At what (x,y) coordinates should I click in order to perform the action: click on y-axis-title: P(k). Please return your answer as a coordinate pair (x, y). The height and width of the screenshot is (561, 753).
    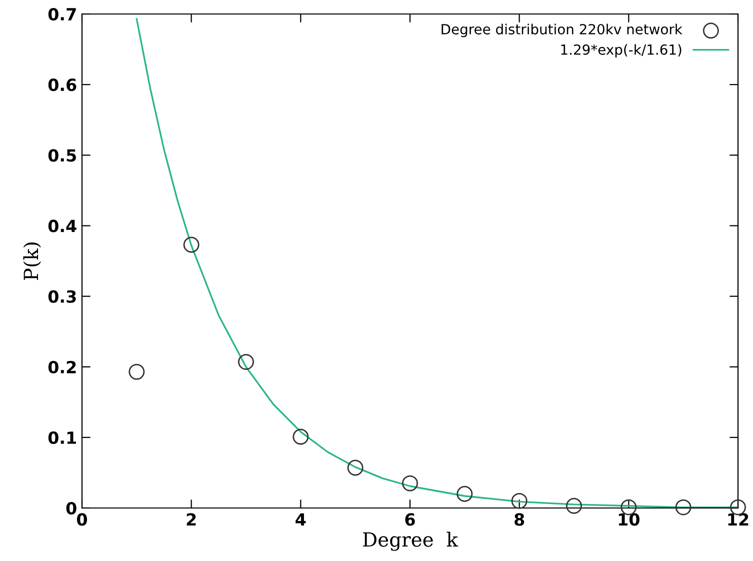
    Looking at the image, I should click on (32, 261).